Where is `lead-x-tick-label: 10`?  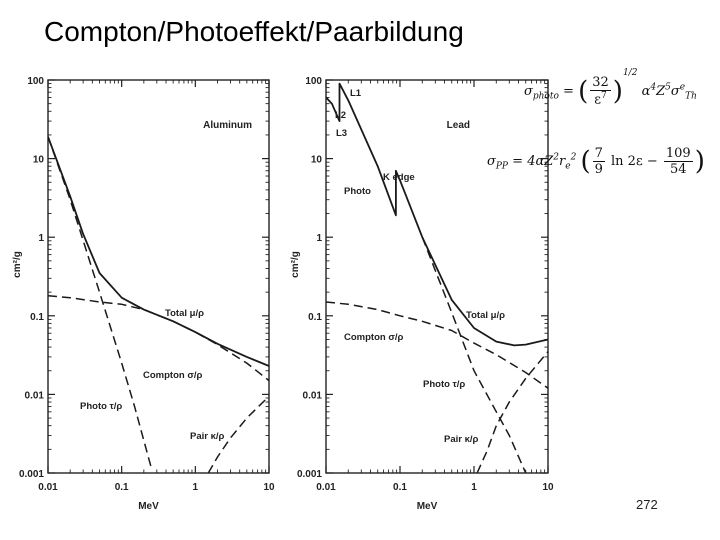
lead-x-tick-label: 10 is located at coordinates (548, 487).